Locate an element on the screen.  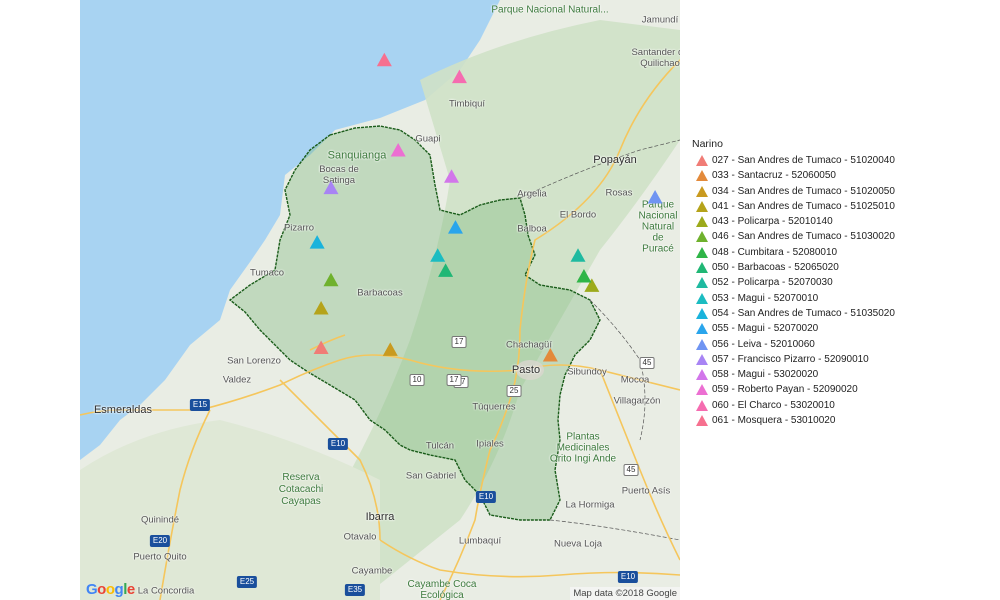
legend-item: 060 - El Charco - 53020010 is located at coordinates (842, 406).